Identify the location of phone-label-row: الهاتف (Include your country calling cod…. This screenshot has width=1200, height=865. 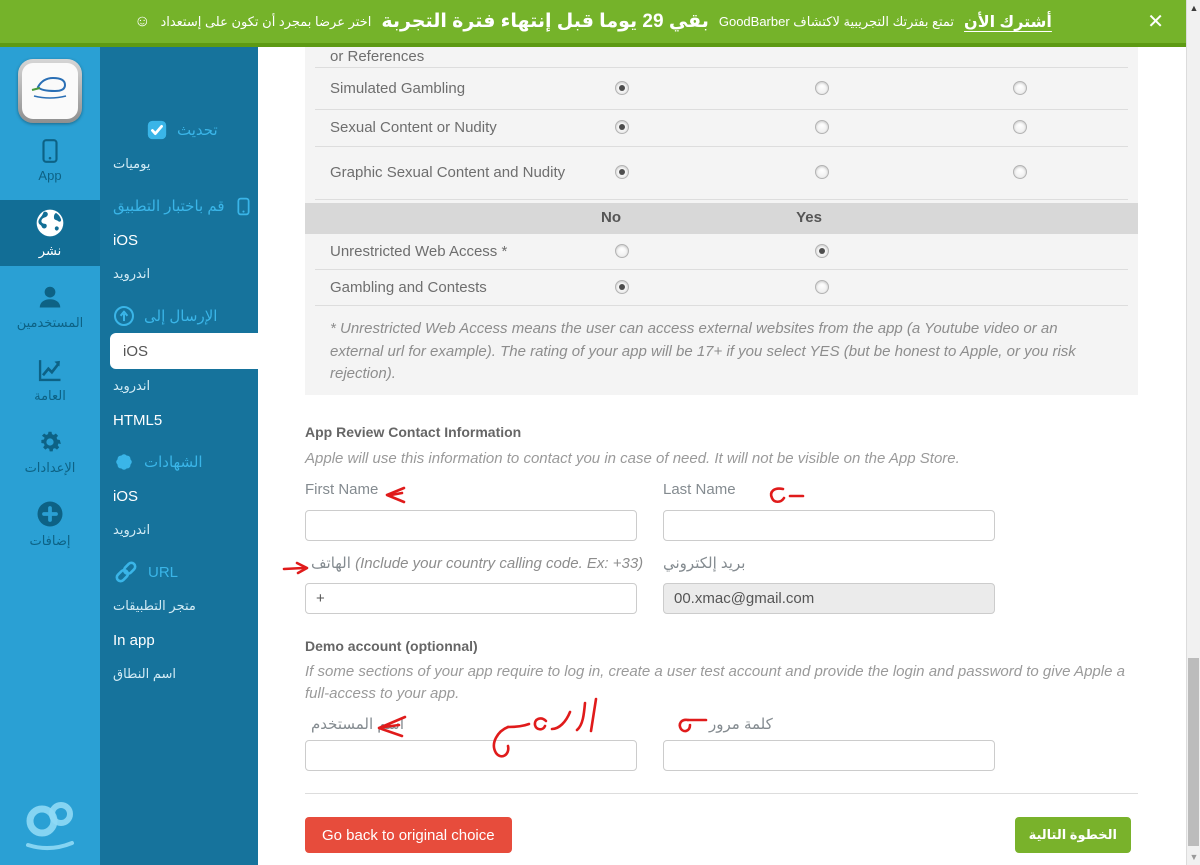
(477, 563).